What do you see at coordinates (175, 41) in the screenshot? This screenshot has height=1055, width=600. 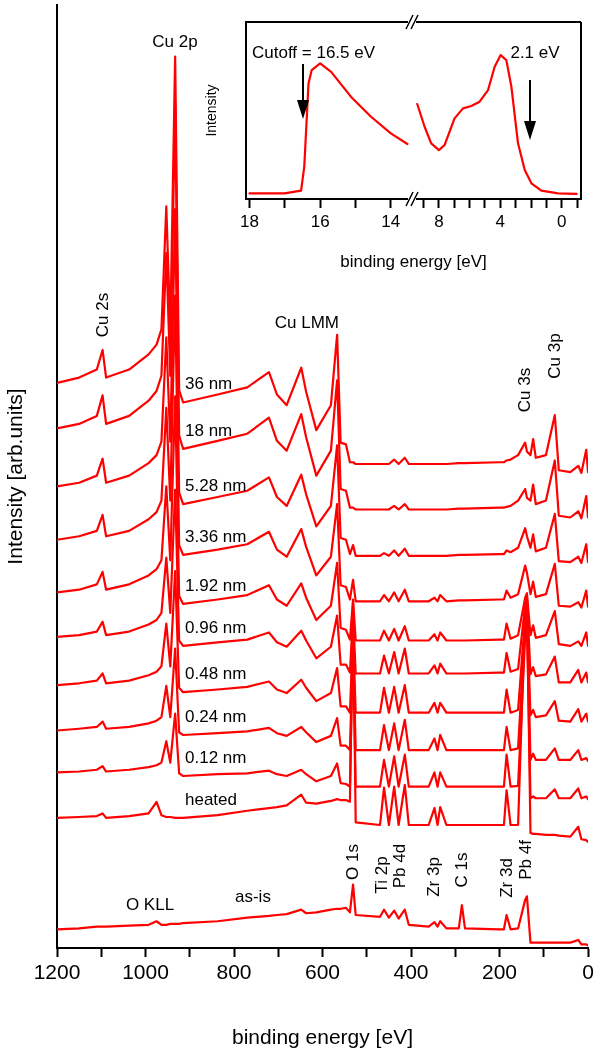 I see `text: Cu 2p` at bounding box center [175, 41].